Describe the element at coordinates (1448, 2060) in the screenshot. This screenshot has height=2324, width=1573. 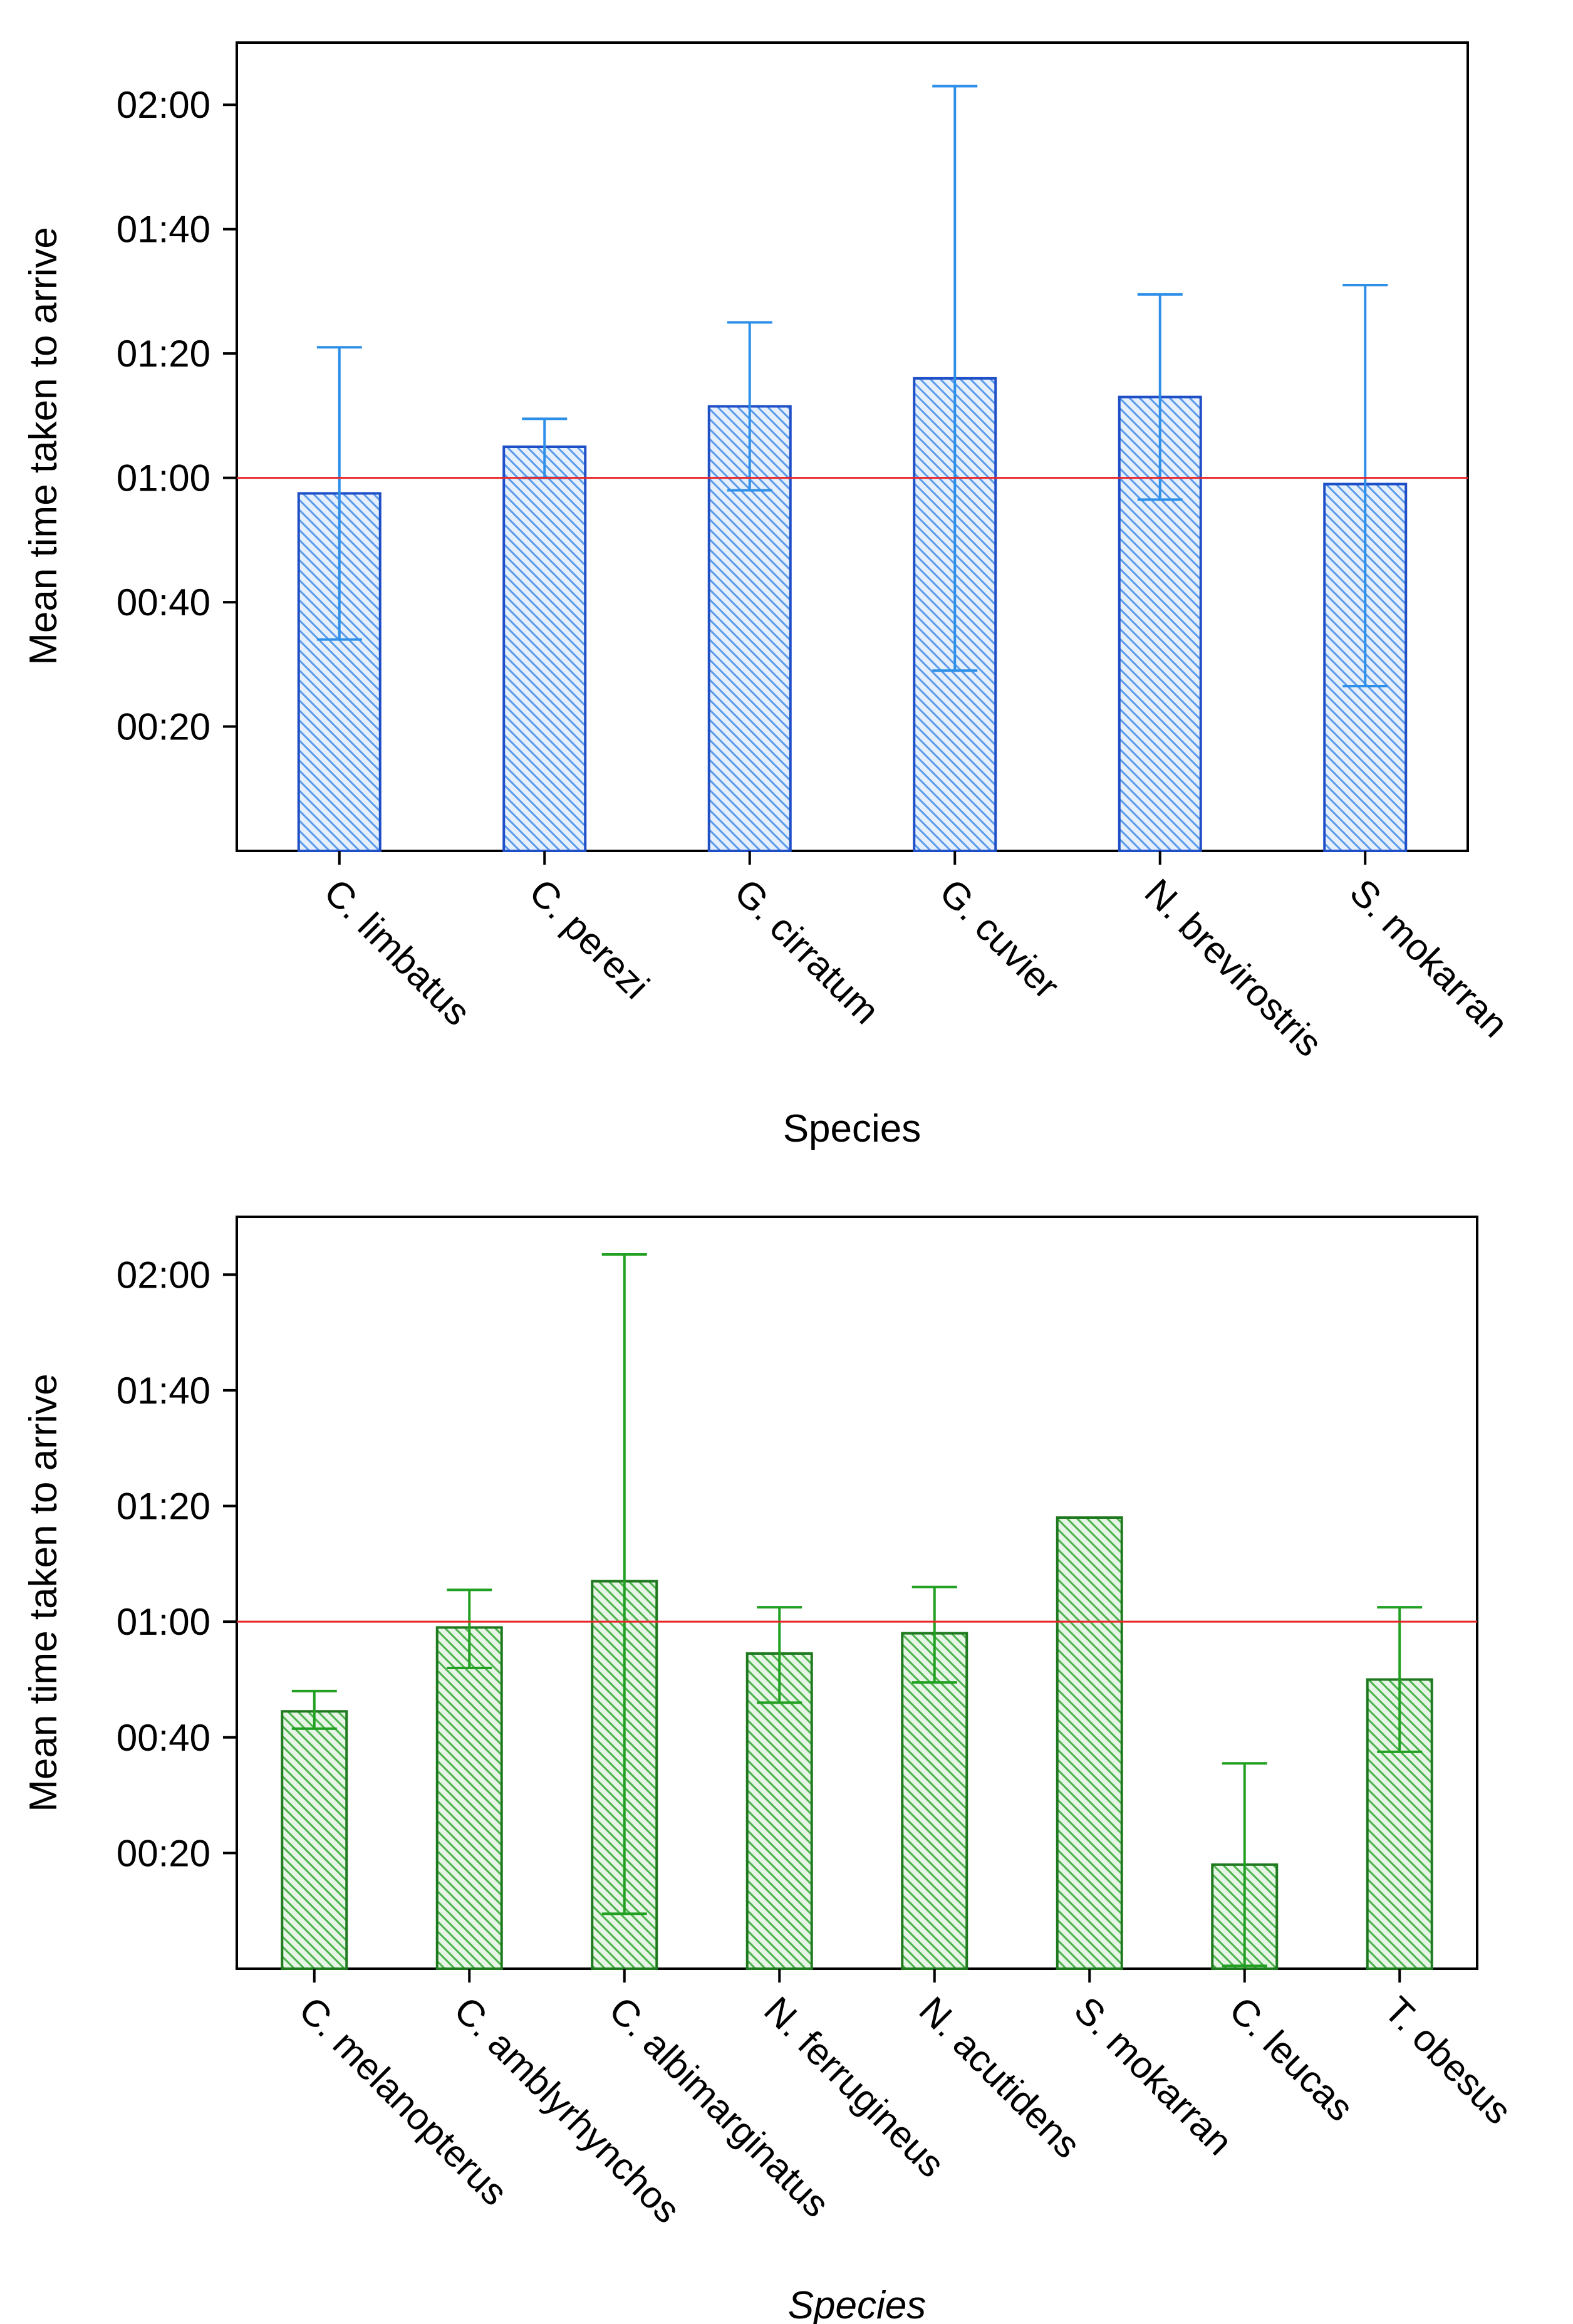
I see `chart-2-xtick-label-7: T. obesus` at that location.